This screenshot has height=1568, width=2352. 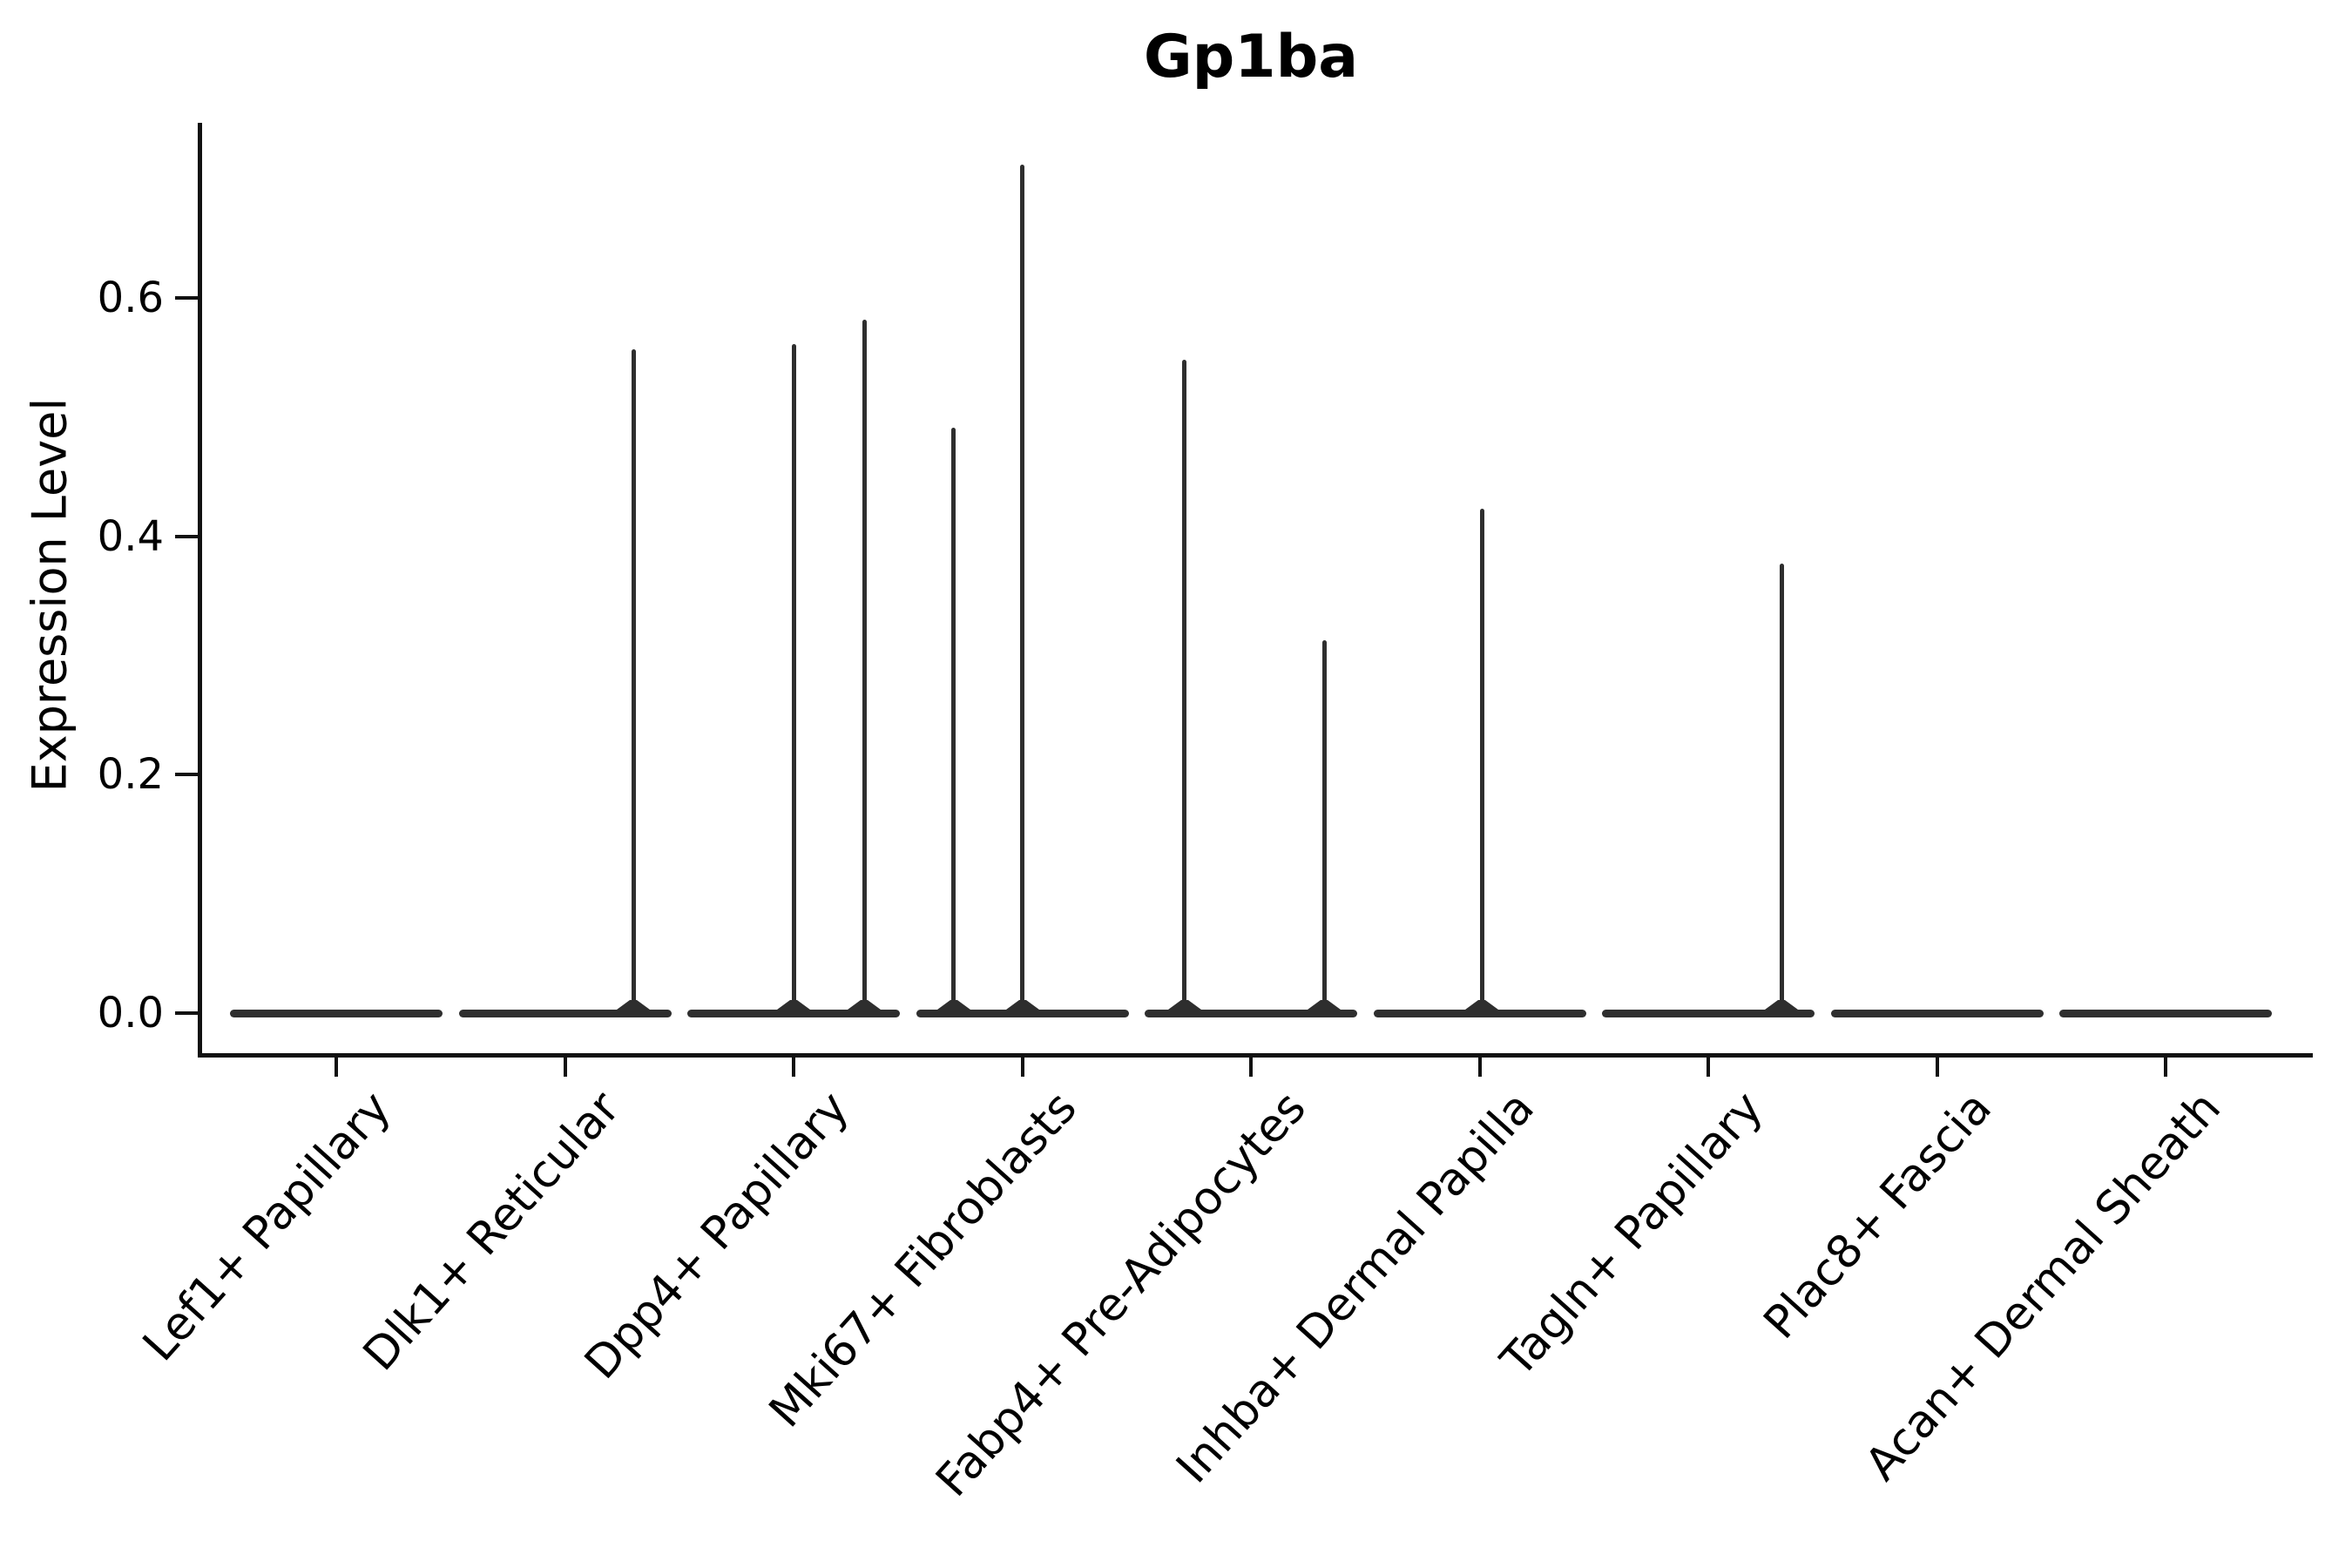 What do you see at coordinates (267, 1227) in the screenshot?
I see `x-tick-label: Lef1+ Papillary` at bounding box center [267, 1227].